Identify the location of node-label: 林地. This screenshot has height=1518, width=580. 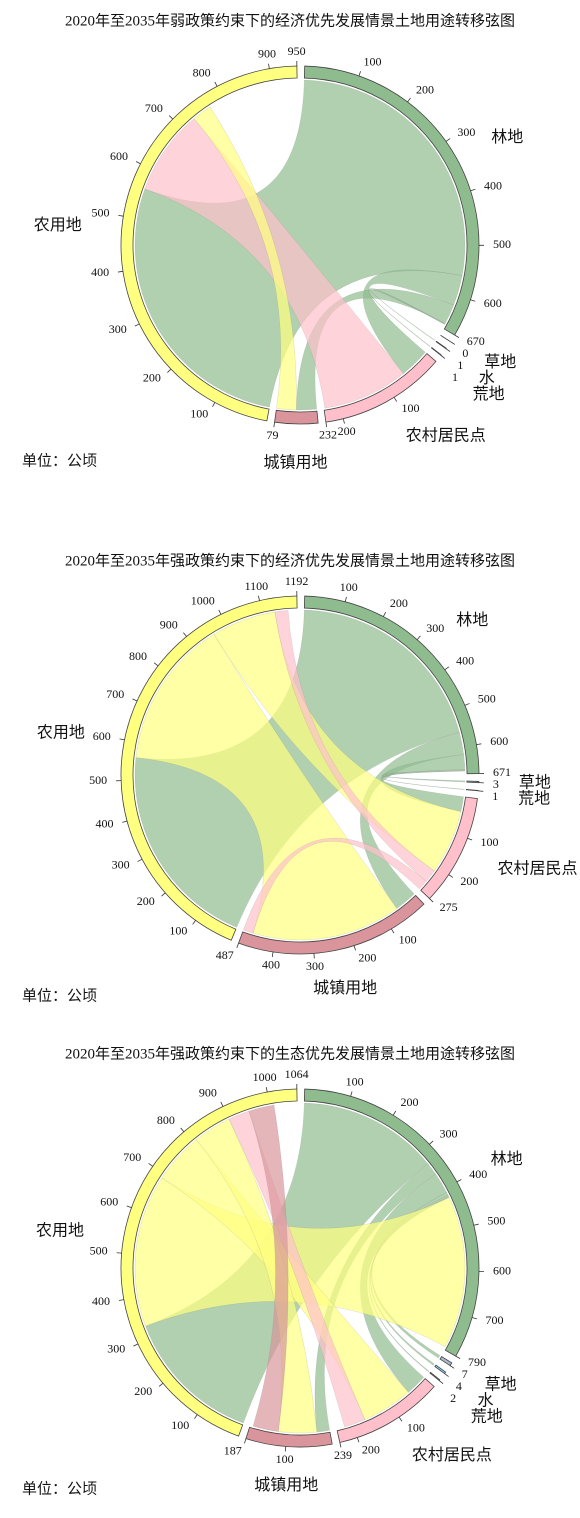
(507, 137).